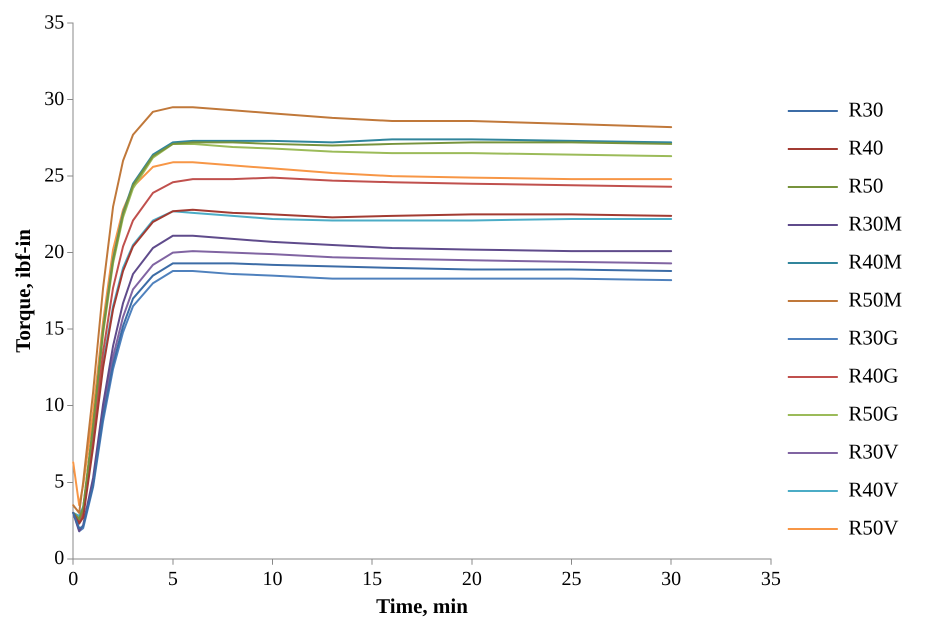  Describe the element at coordinates (866, 110) in the screenshot. I see `legend-label: R30` at that location.